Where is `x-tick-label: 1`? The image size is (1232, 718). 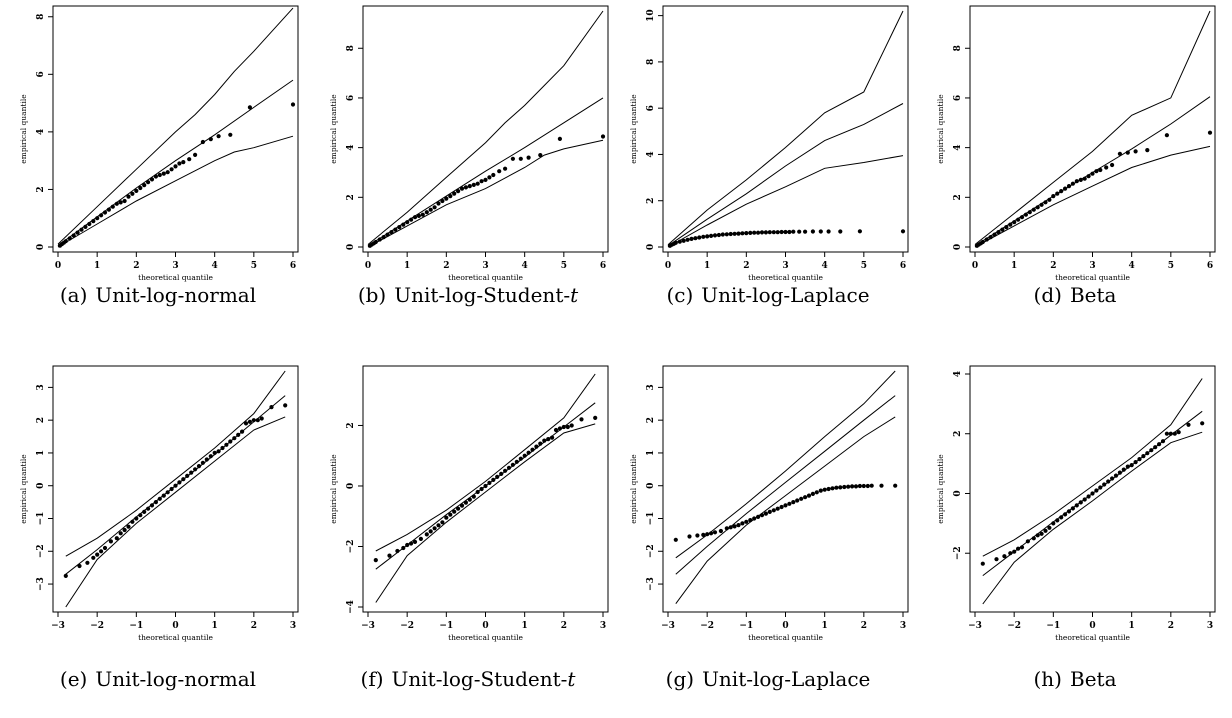
x-tick-label: 1 is located at coordinates (525, 626).